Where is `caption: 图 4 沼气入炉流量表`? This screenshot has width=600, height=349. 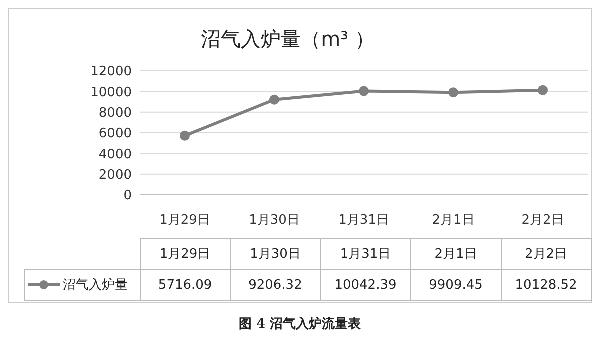
caption: 图 4 沼气入炉流量表 is located at coordinates (300, 324).